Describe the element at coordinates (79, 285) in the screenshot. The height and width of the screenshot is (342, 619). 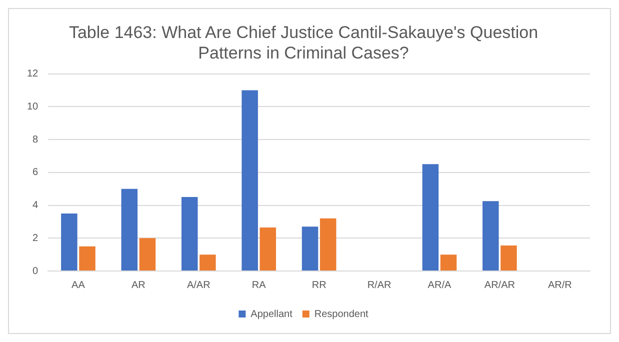
I see `x-tick-label: AA` at that location.